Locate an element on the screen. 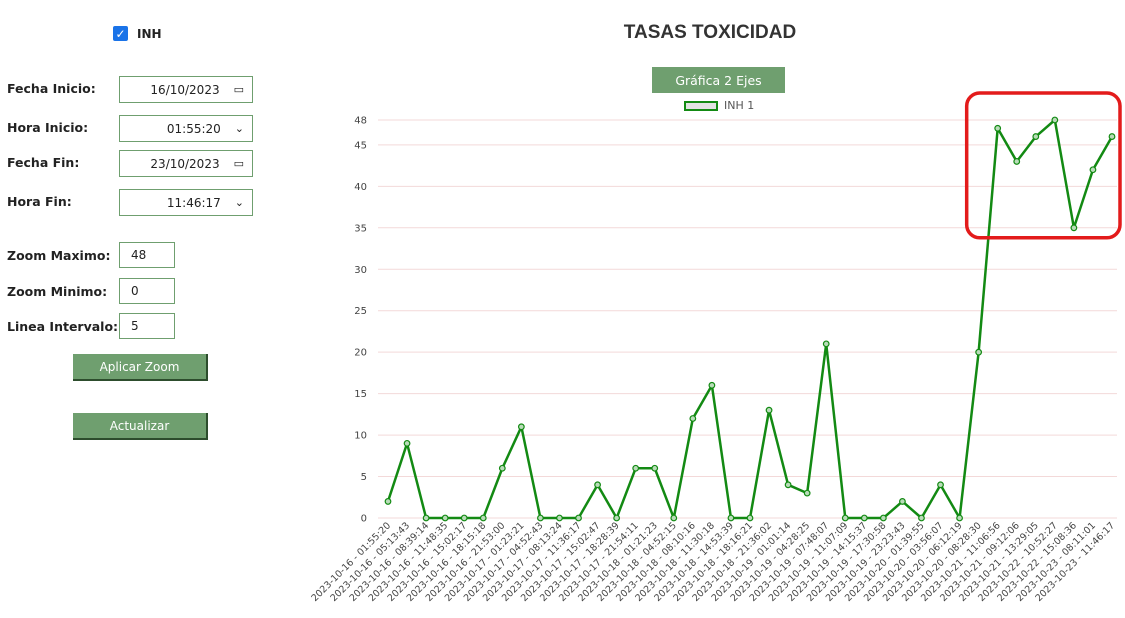 The image size is (1125, 618). hora-fin-select: 11:46:17 ⌄ is located at coordinates (186, 202).